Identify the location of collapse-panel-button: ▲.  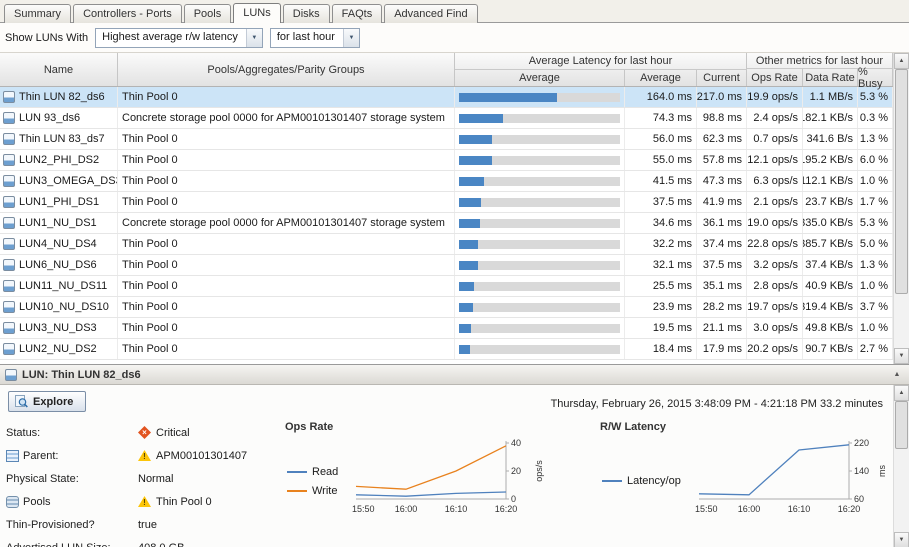
(897, 374).